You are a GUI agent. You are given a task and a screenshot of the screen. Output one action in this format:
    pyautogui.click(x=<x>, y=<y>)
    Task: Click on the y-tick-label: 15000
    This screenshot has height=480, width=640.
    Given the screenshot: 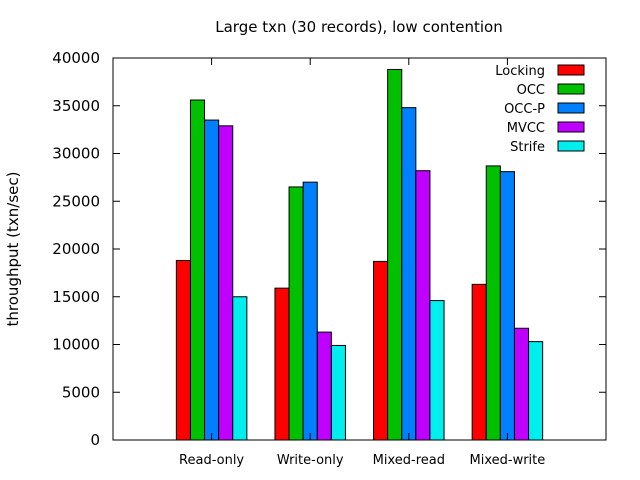 What is the action you would take?
    pyautogui.click(x=76, y=297)
    